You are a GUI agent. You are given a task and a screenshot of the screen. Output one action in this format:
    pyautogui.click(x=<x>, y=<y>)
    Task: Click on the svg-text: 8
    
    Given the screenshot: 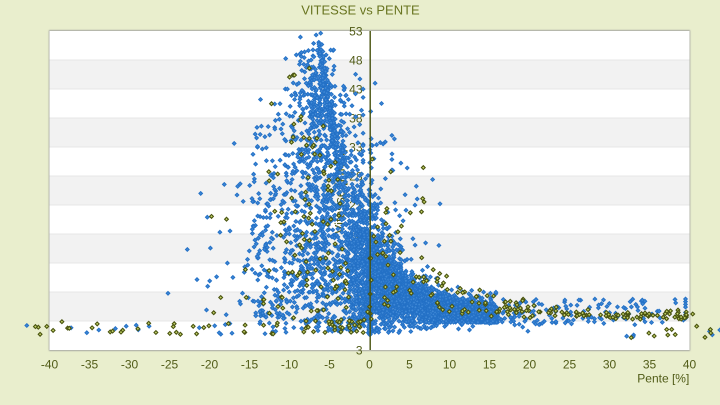 What is the action you would take?
    pyautogui.click(x=359, y=292)
    